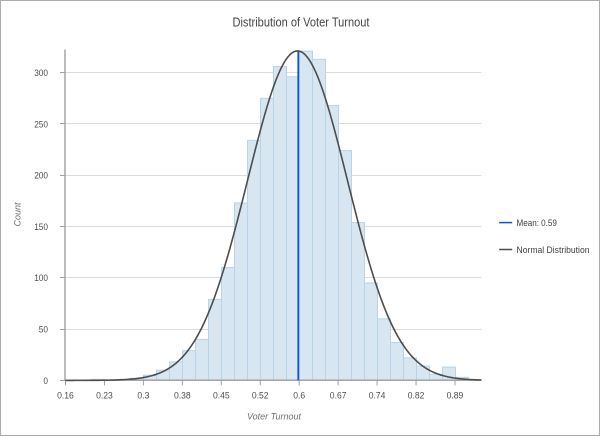 The height and width of the screenshot is (436, 600). Describe the element at coordinates (455, 395) in the screenshot. I see `svg-text: 0.89` at that location.